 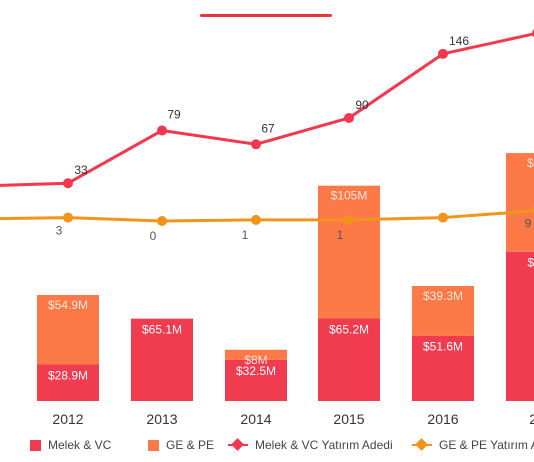 I want to click on x-tick-2015: 2015, so click(x=348, y=419).